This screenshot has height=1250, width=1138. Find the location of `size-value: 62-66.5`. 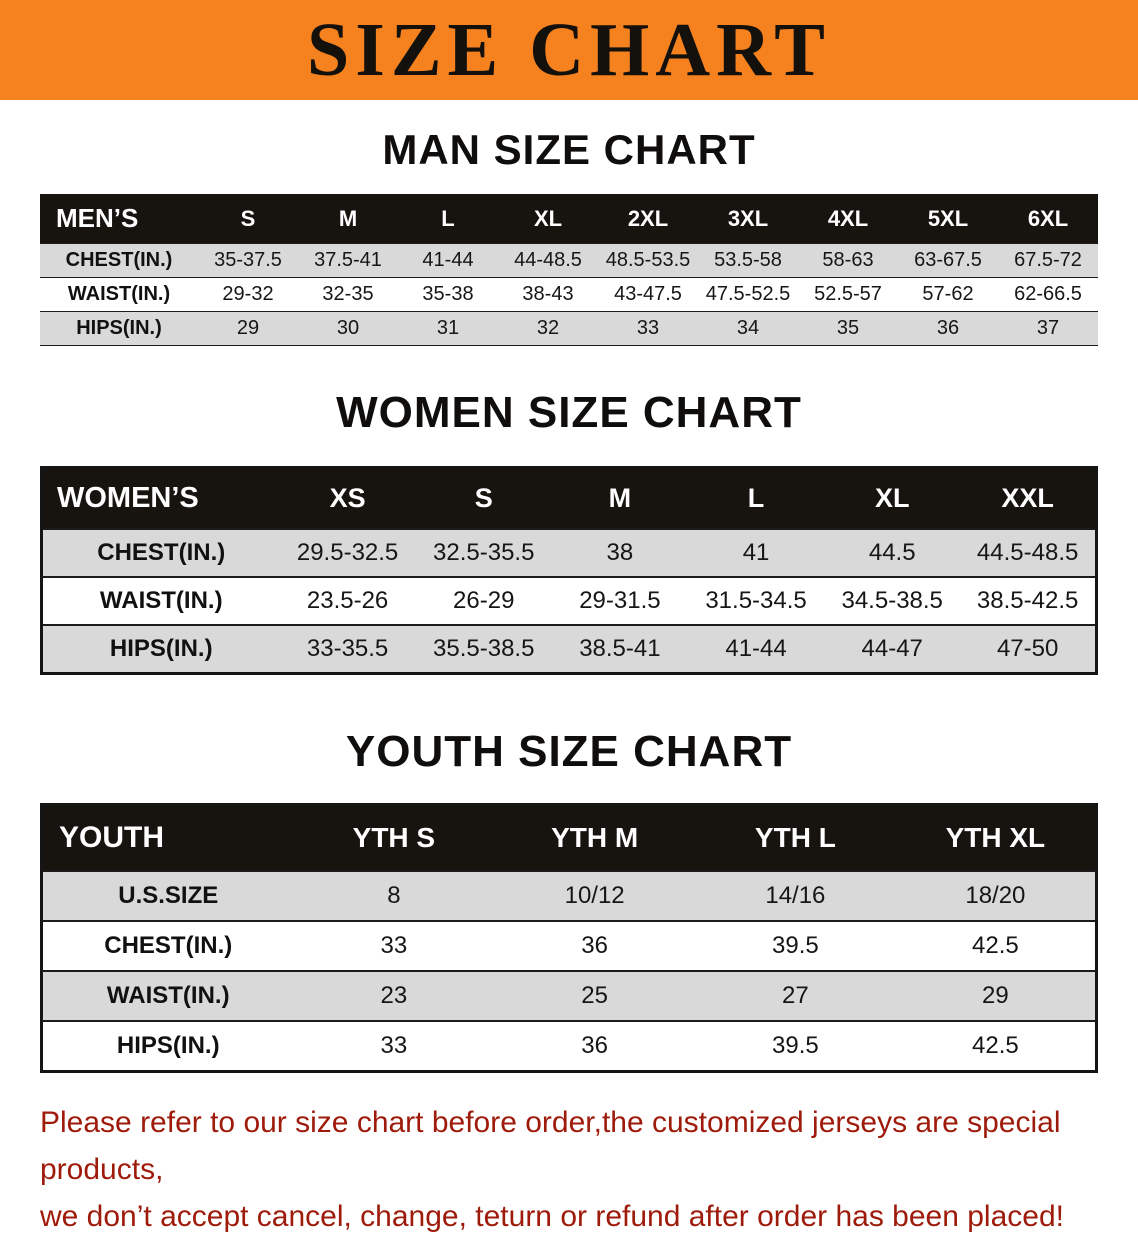

size-value: 62-66.5 is located at coordinates (1048, 294).